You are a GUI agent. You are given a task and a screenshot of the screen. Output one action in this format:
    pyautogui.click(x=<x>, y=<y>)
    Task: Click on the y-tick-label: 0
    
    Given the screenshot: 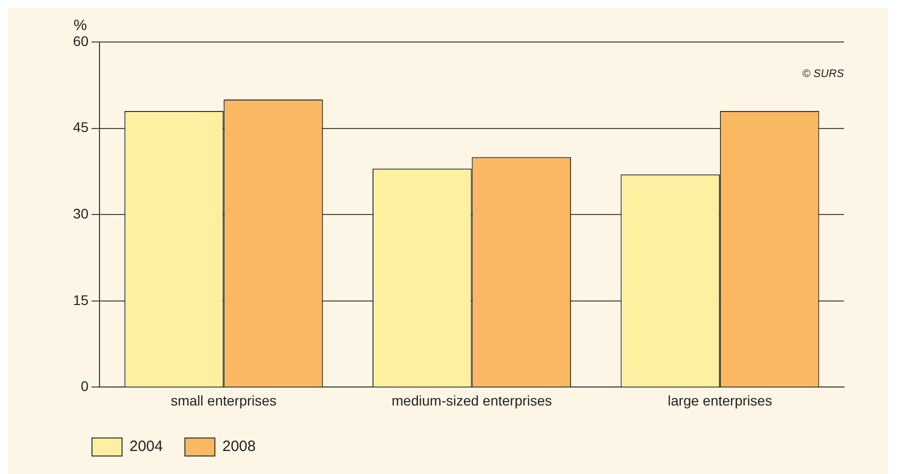 What is the action you would take?
    pyautogui.click(x=84, y=386)
    